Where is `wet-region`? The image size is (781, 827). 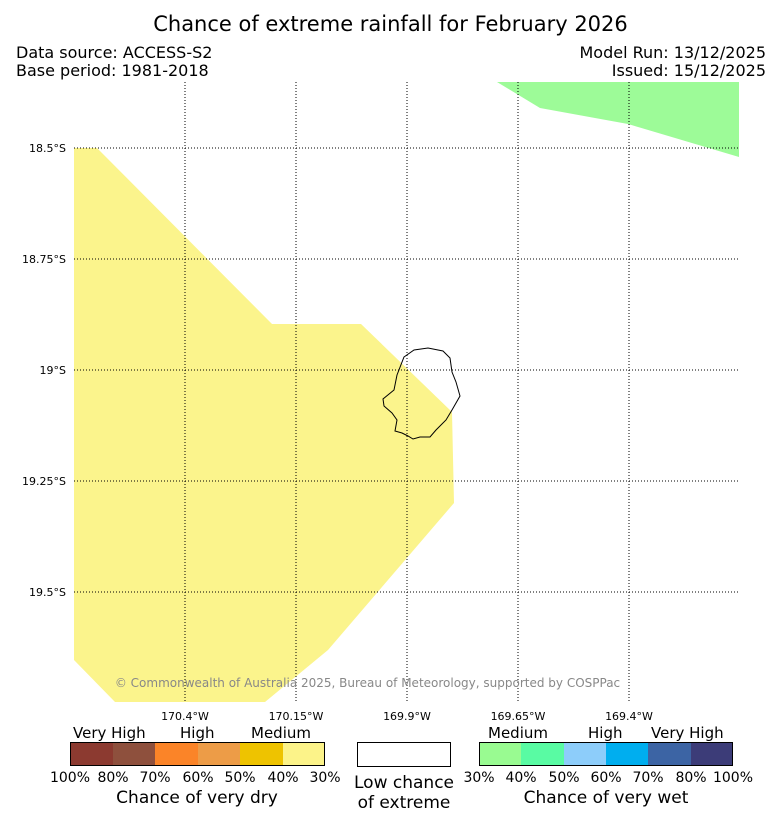
wet-region is located at coordinates (618, 119).